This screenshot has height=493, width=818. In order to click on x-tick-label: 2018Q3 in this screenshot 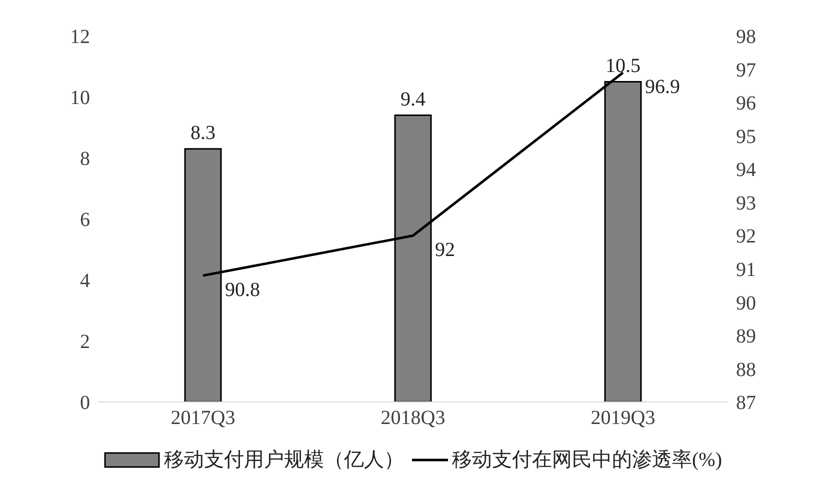, I will do `click(413, 418)`.